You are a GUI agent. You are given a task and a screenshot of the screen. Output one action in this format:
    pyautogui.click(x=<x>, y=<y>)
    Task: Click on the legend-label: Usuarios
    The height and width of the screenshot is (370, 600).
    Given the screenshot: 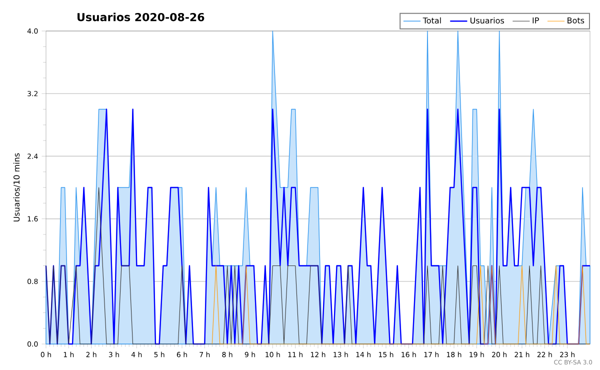 What is the action you would take?
    pyautogui.click(x=487, y=20)
    